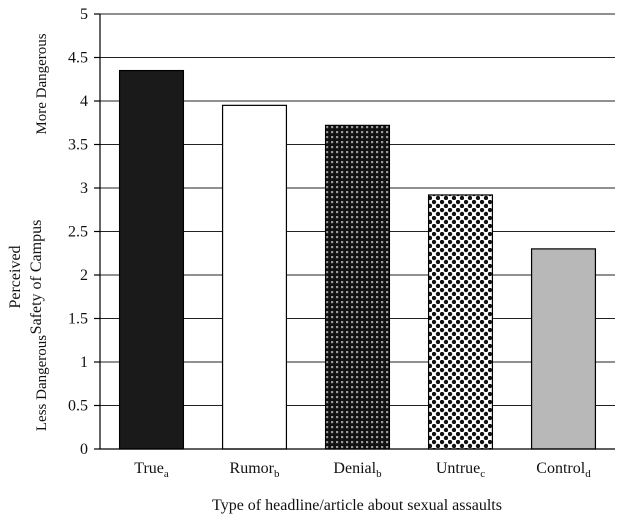 This screenshot has height=520, width=628. Describe the element at coordinates (78, 406) in the screenshot. I see `y-tick-label: 0.5` at that location.